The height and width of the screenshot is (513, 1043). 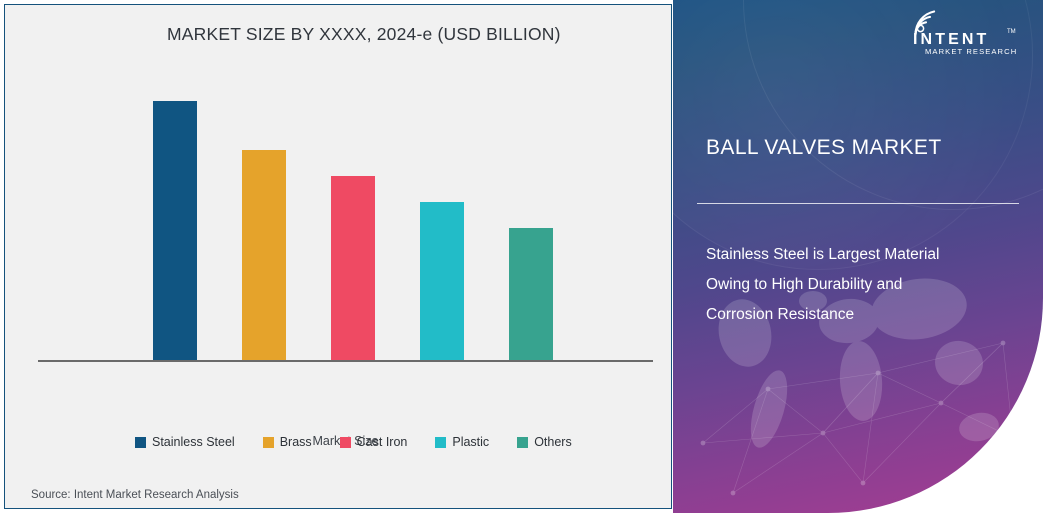 What do you see at coordinates (804, 284) in the screenshot?
I see `panel-subtitle-line-2: Owing to High Durability and` at bounding box center [804, 284].